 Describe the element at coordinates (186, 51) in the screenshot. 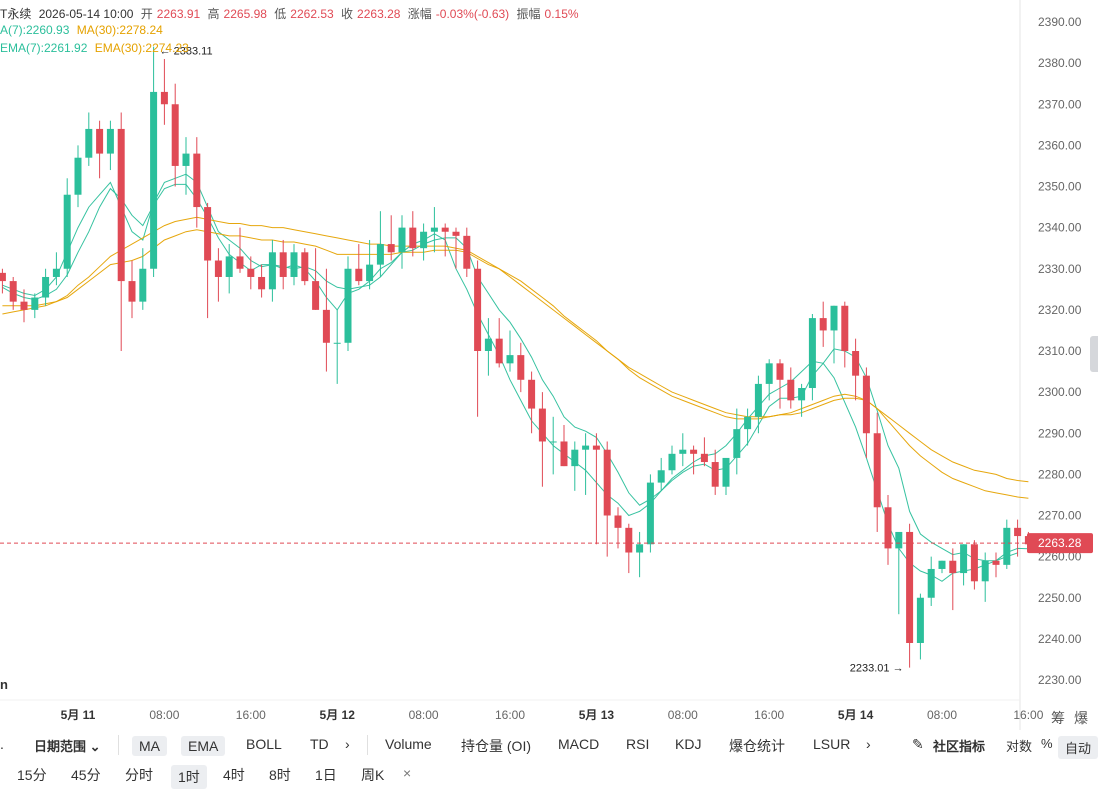

I see `high-marker-label: ← 2383.11` at that location.